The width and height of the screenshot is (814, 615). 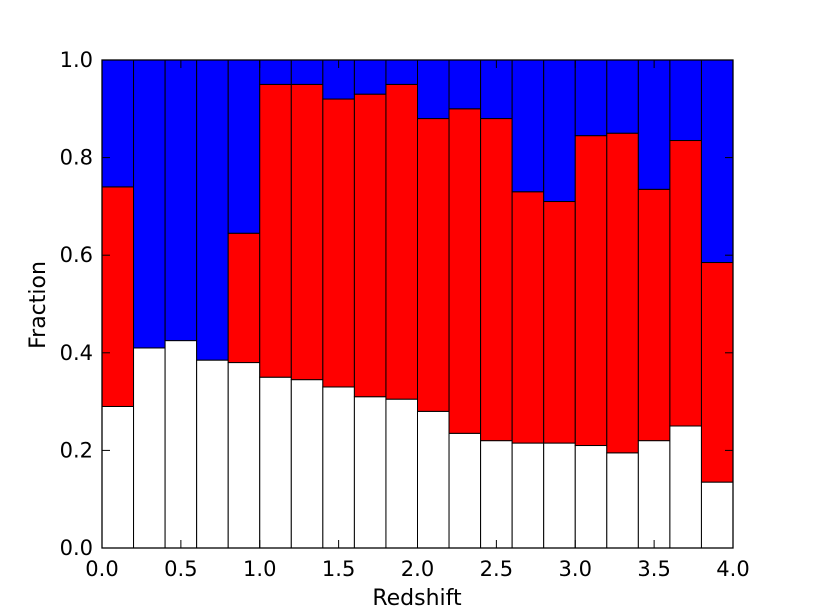 What do you see at coordinates (417, 598) in the screenshot?
I see `x-axis-label: Redshift` at bounding box center [417, 598].